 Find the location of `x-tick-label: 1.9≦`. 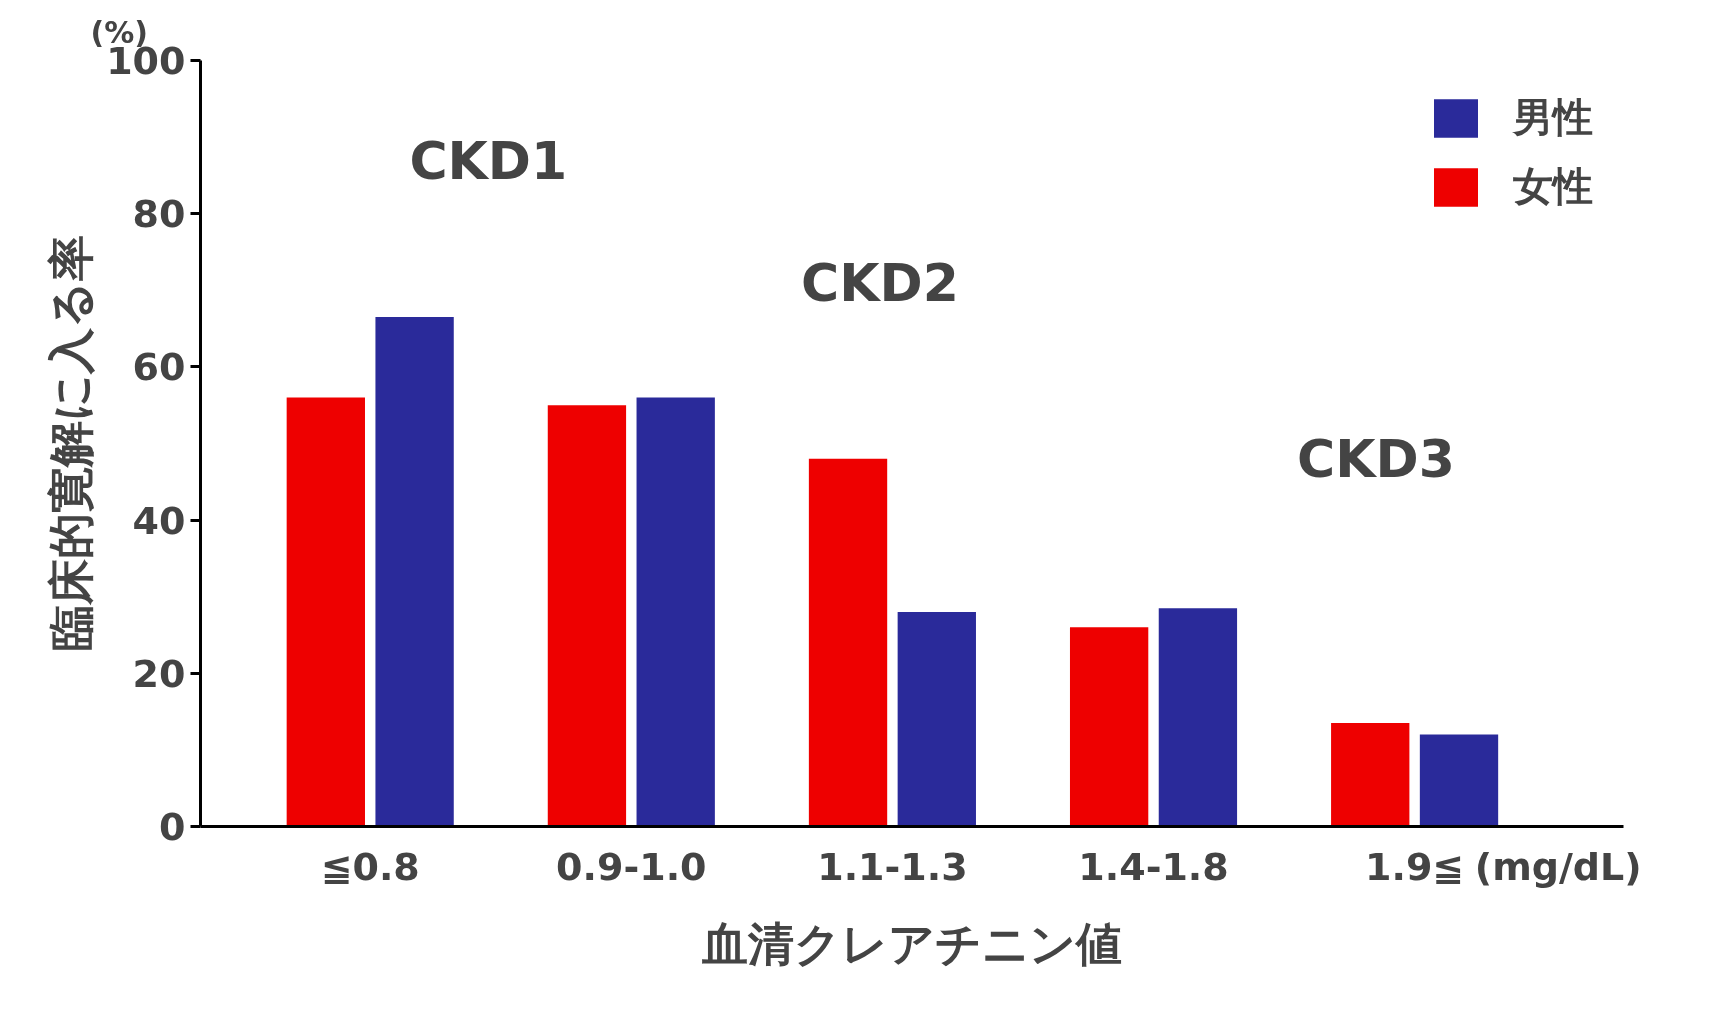

x-tick-label: 1.9≦ is located at coordinates (1415, 866).